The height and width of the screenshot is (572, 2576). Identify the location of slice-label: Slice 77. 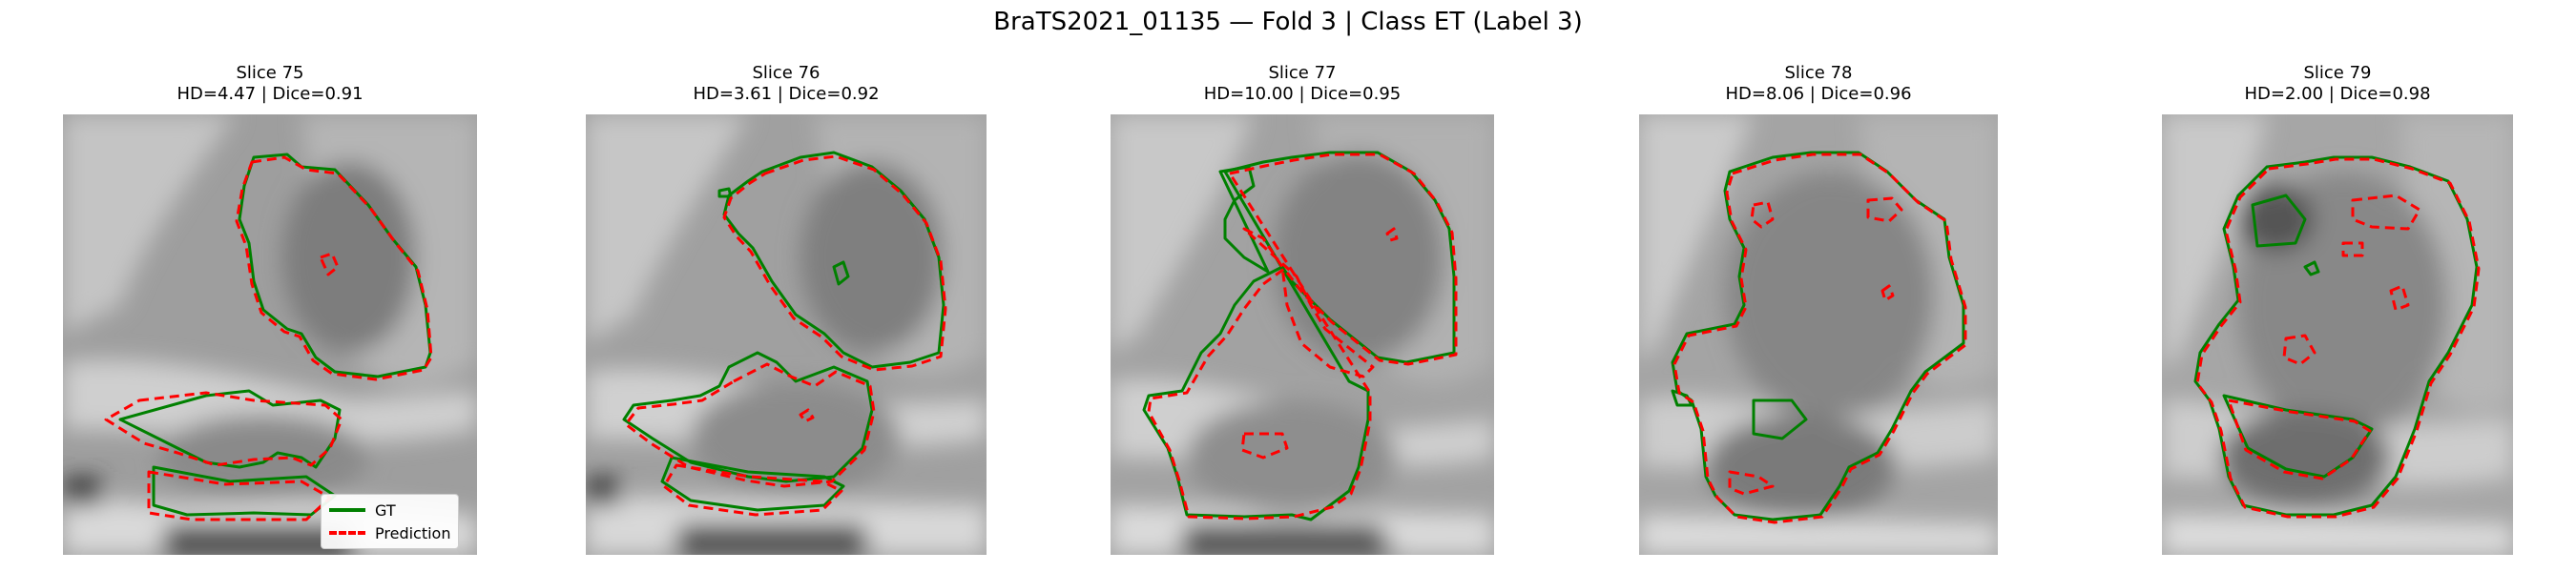
(1302, 73).